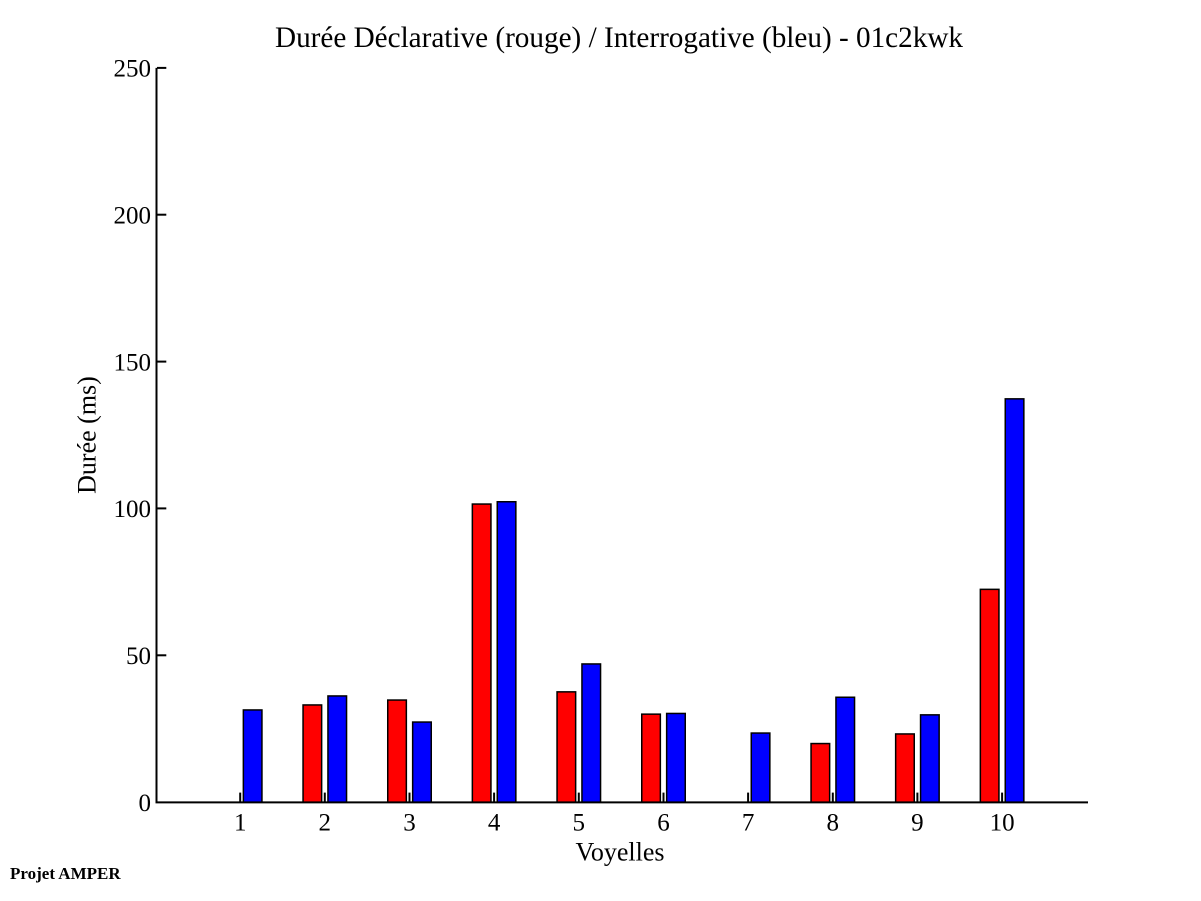 This screenshot has height=901, width=1201. Describe the element at coordinates (87, 435) in the screenshot. I see `svg-text: Durée (ms)` at that location.